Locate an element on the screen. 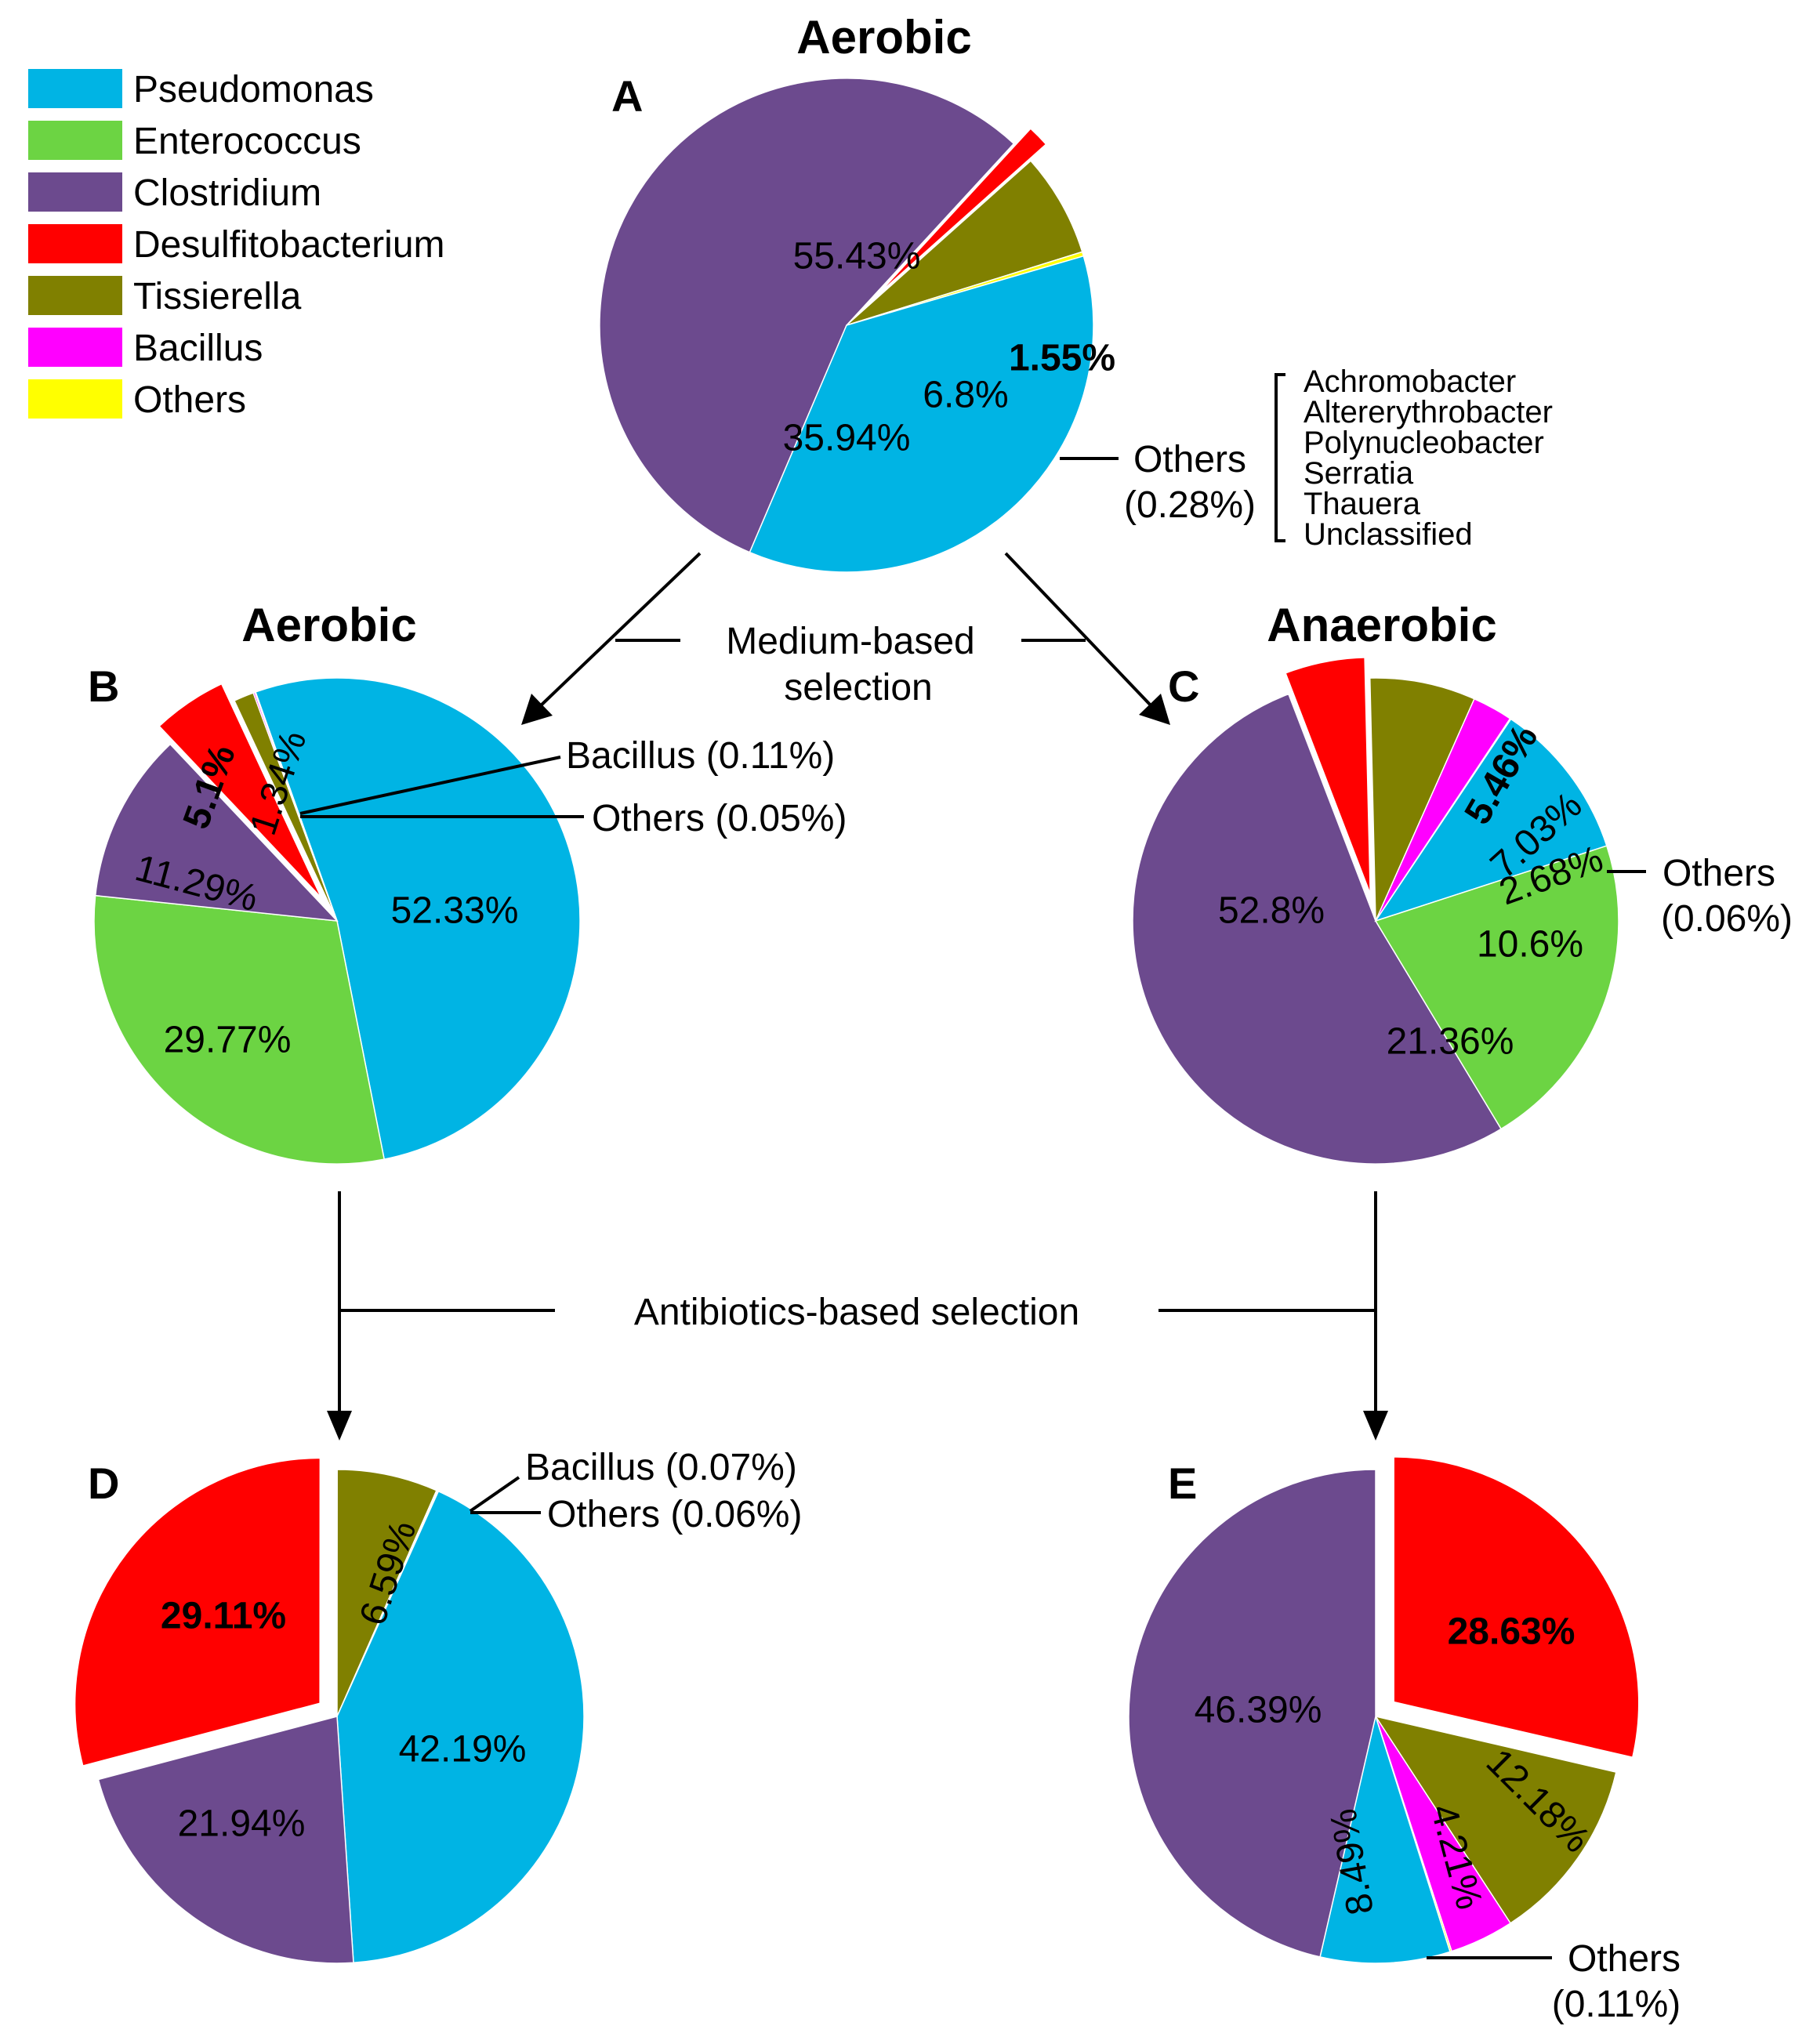 The image size is (1813, 2044). pie-chart-b: 52.33%29.77%11.29%5.1%1.34% is located at coordinates (337, 921).